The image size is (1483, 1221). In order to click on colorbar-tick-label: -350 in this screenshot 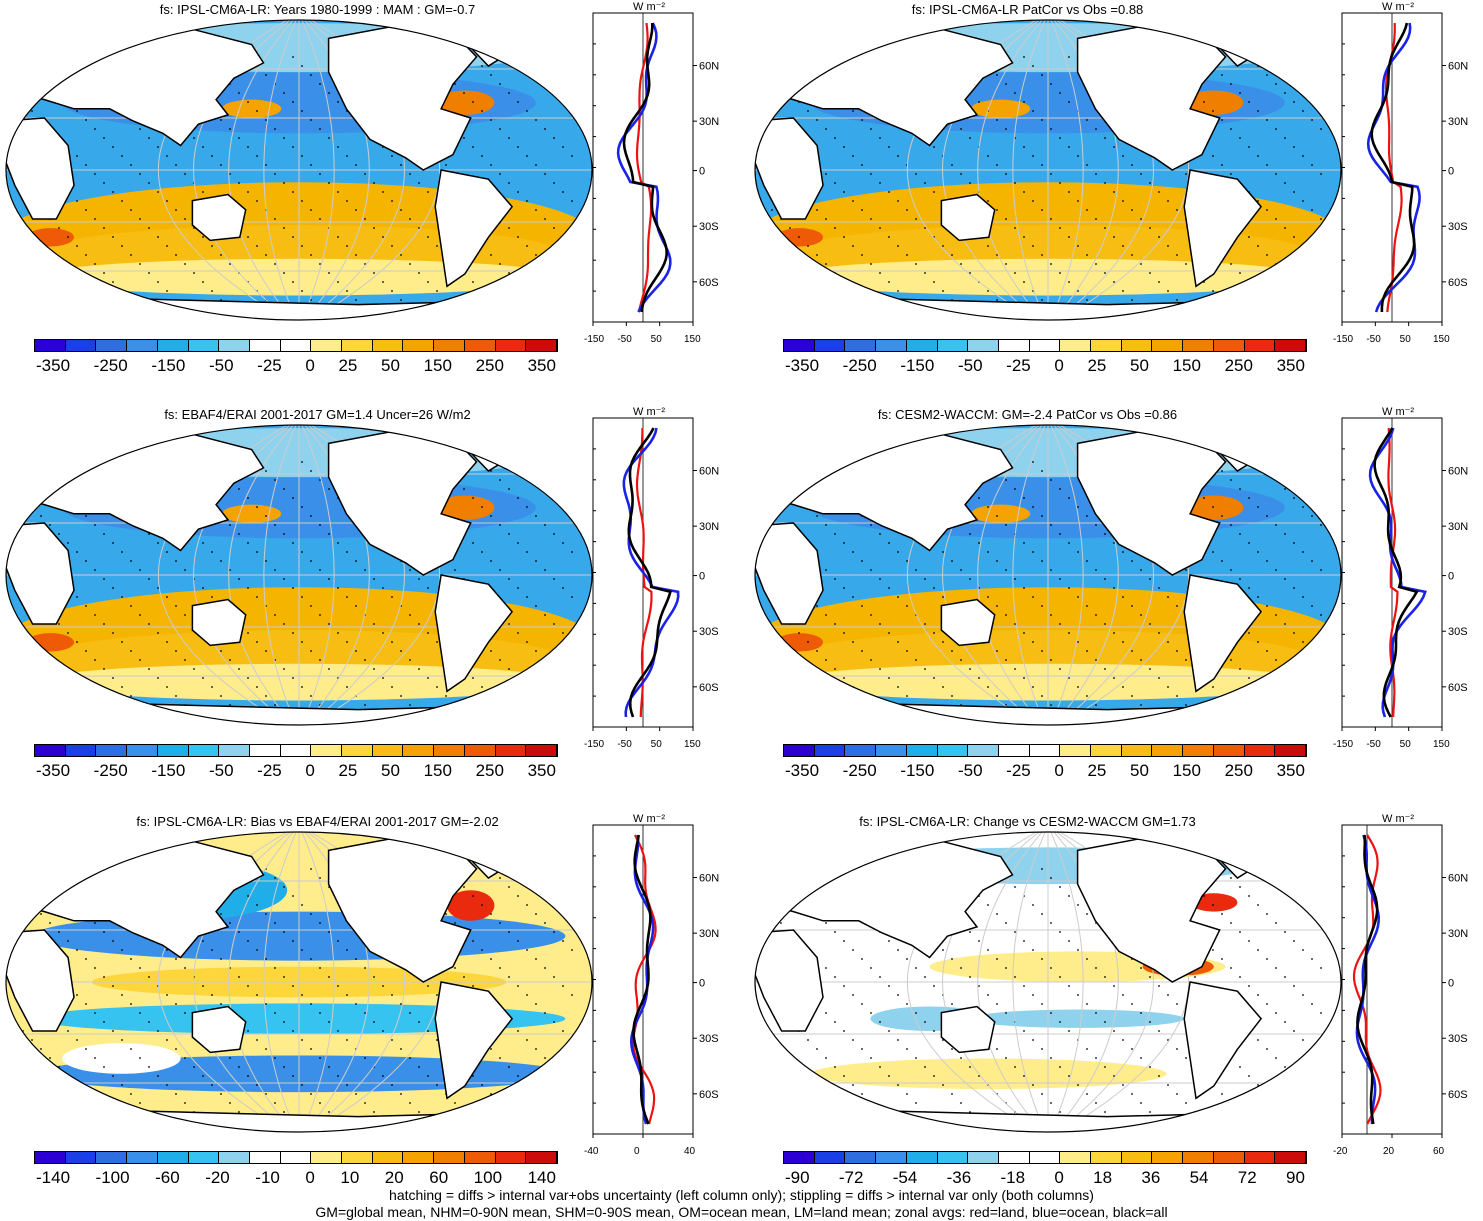, I will do `click(53, 770)`.